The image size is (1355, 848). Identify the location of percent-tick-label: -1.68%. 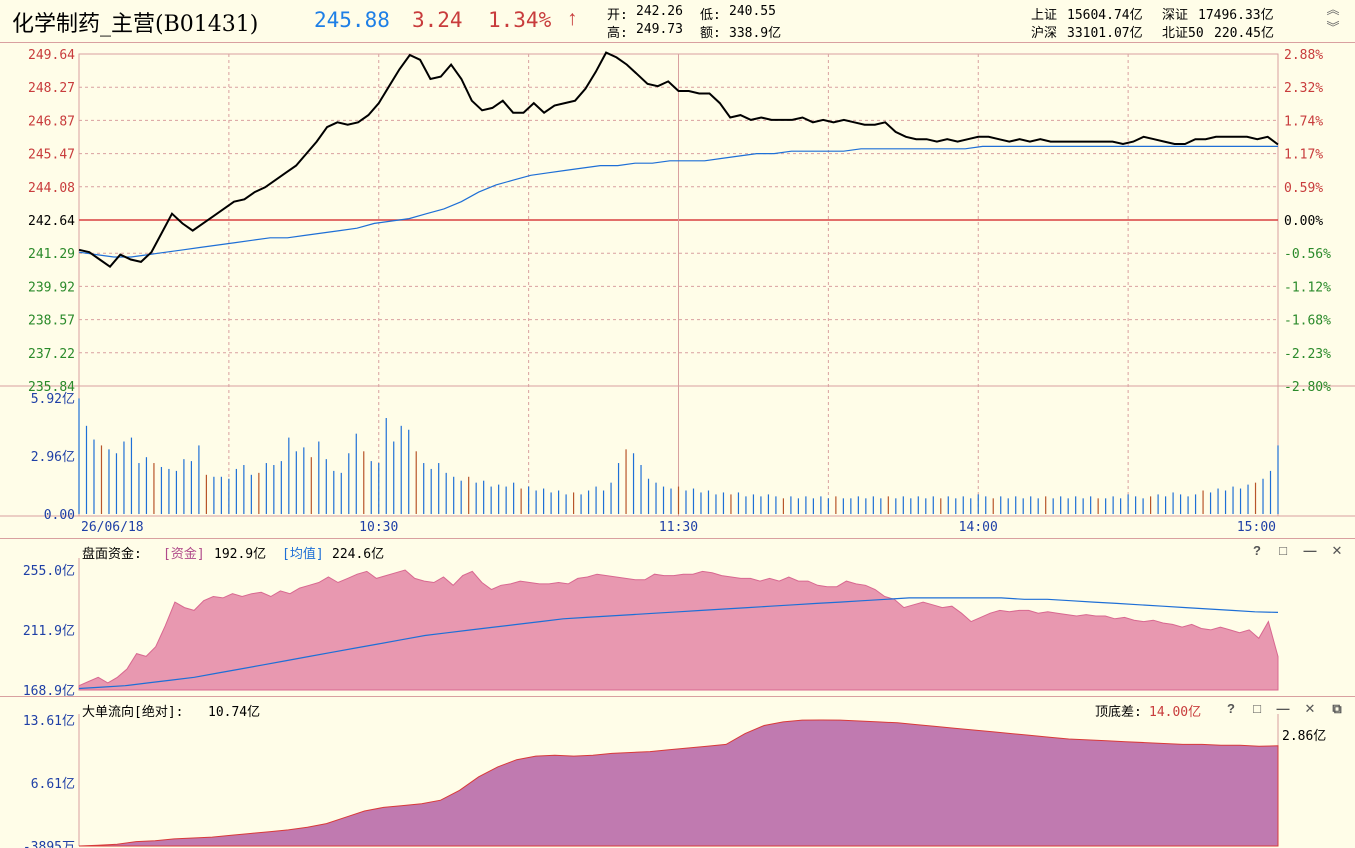
(1307, 321).